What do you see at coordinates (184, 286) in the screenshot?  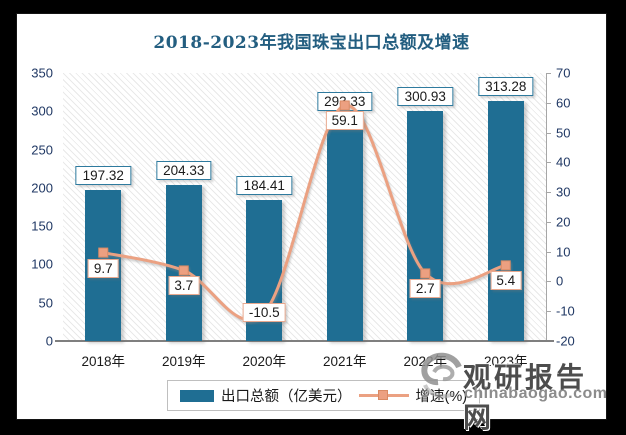 I see `line-value-label: 3.7` at bounding box center [184, 286].